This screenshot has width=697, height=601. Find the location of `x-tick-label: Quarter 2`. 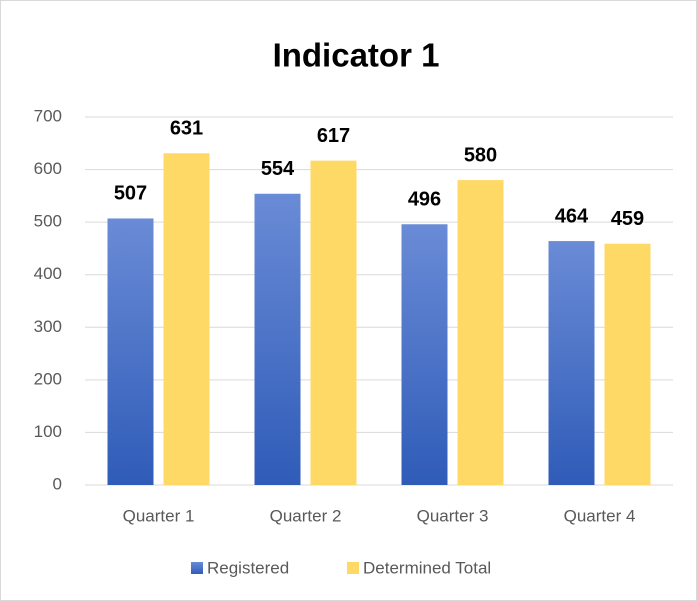

x-tick-label: Quarter 2 is located at coordinates (306, 515).